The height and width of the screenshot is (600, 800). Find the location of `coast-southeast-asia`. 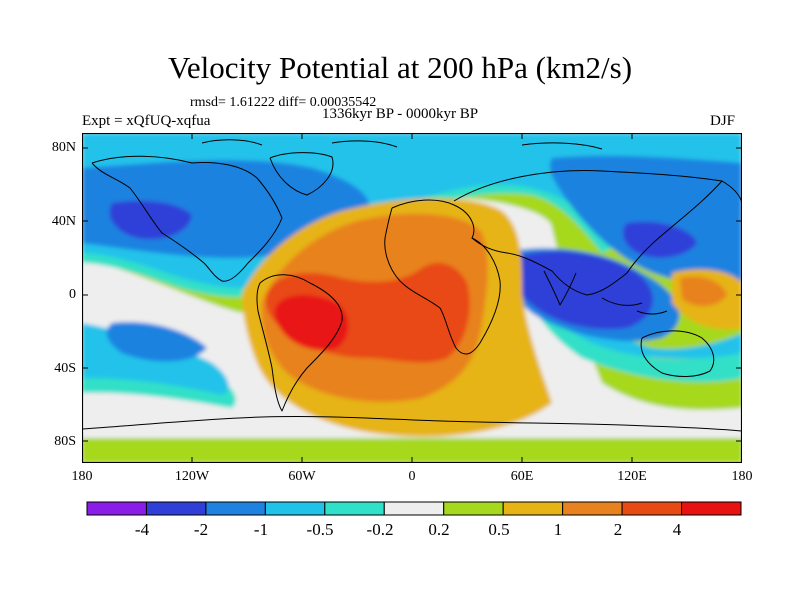

coast-southeast-asia is located at coordinates (634, 306).